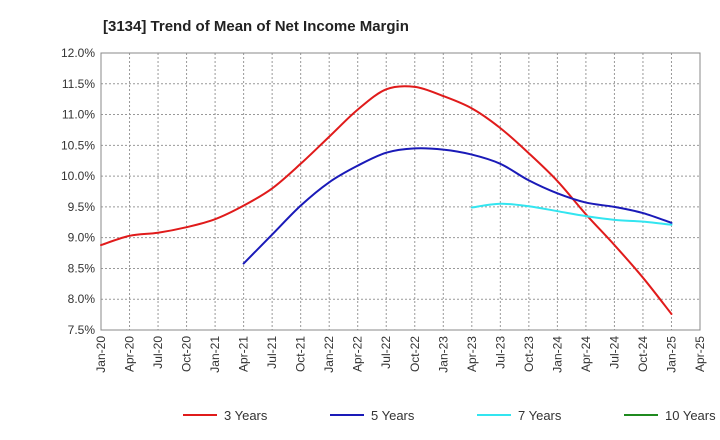  I want to click on x-tick-label: Jul-21, so click(272, 352).